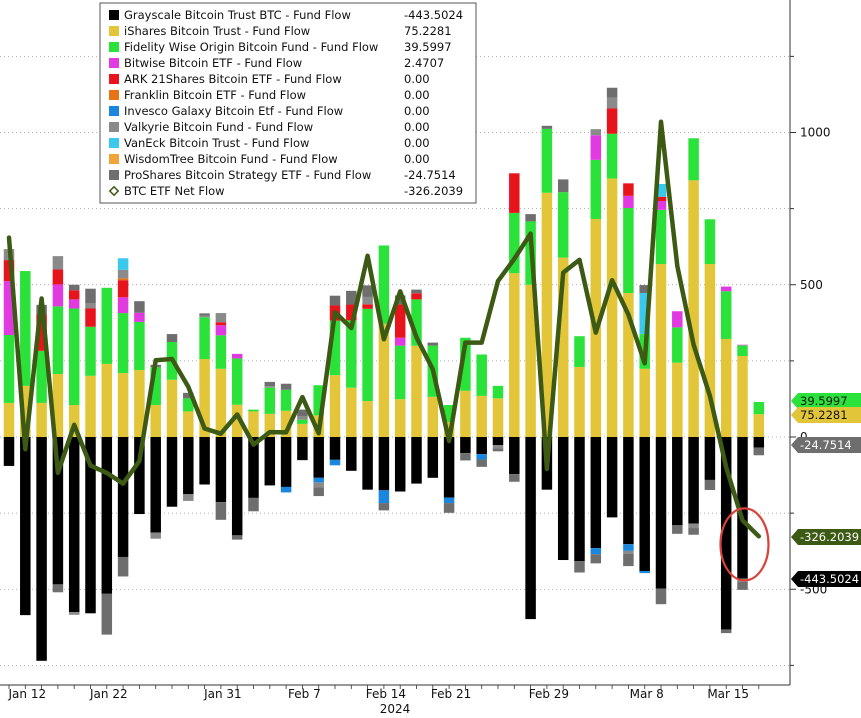 Image resolution: width=861 pixels, height=718 pixels. Describe the element at coordinates (428, 31) in the screenshot. I see `legend-series-value: 75.2281` at that location.